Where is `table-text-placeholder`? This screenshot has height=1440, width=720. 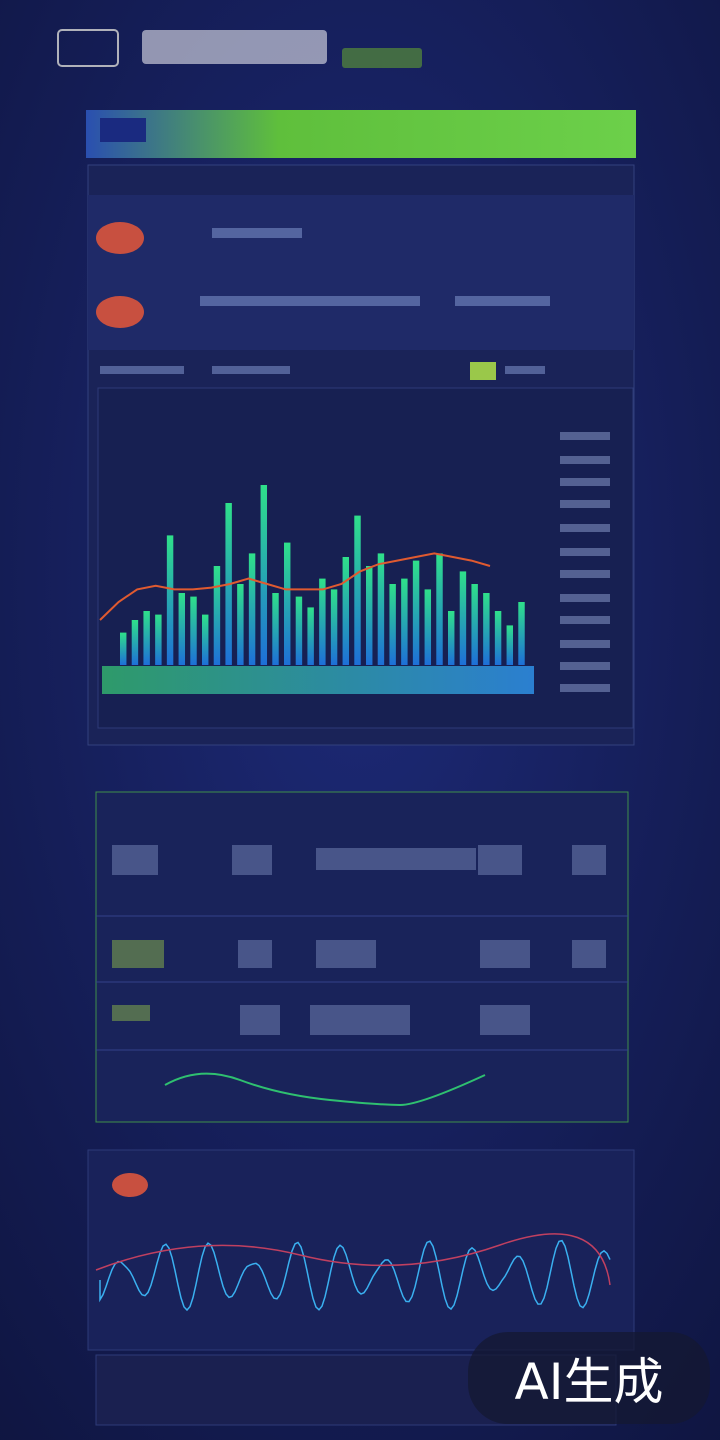
table-text-placeholder is located at coordinates (359, 940).